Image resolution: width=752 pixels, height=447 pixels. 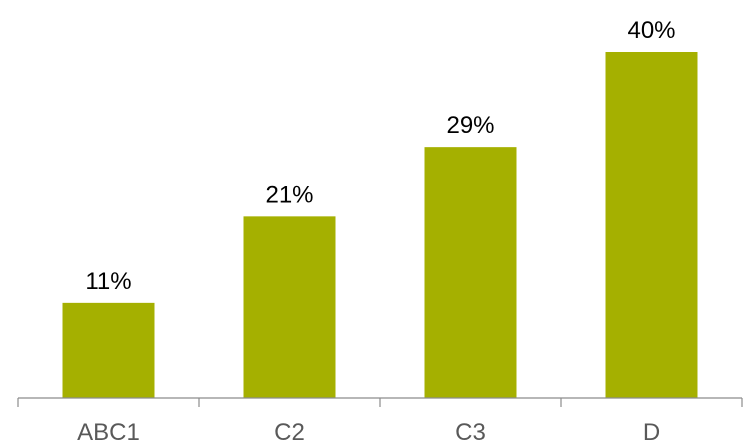 I want to click on category-label: D, so click(x=651, y=432).